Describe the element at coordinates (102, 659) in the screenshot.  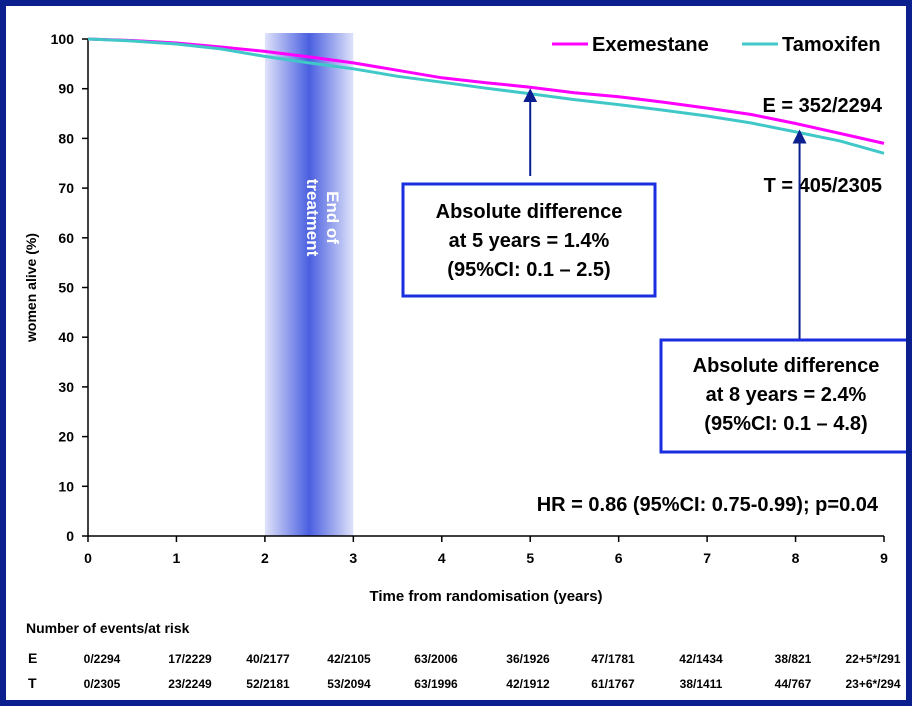
I see `risk-table-cell: 0/2294` at that location.